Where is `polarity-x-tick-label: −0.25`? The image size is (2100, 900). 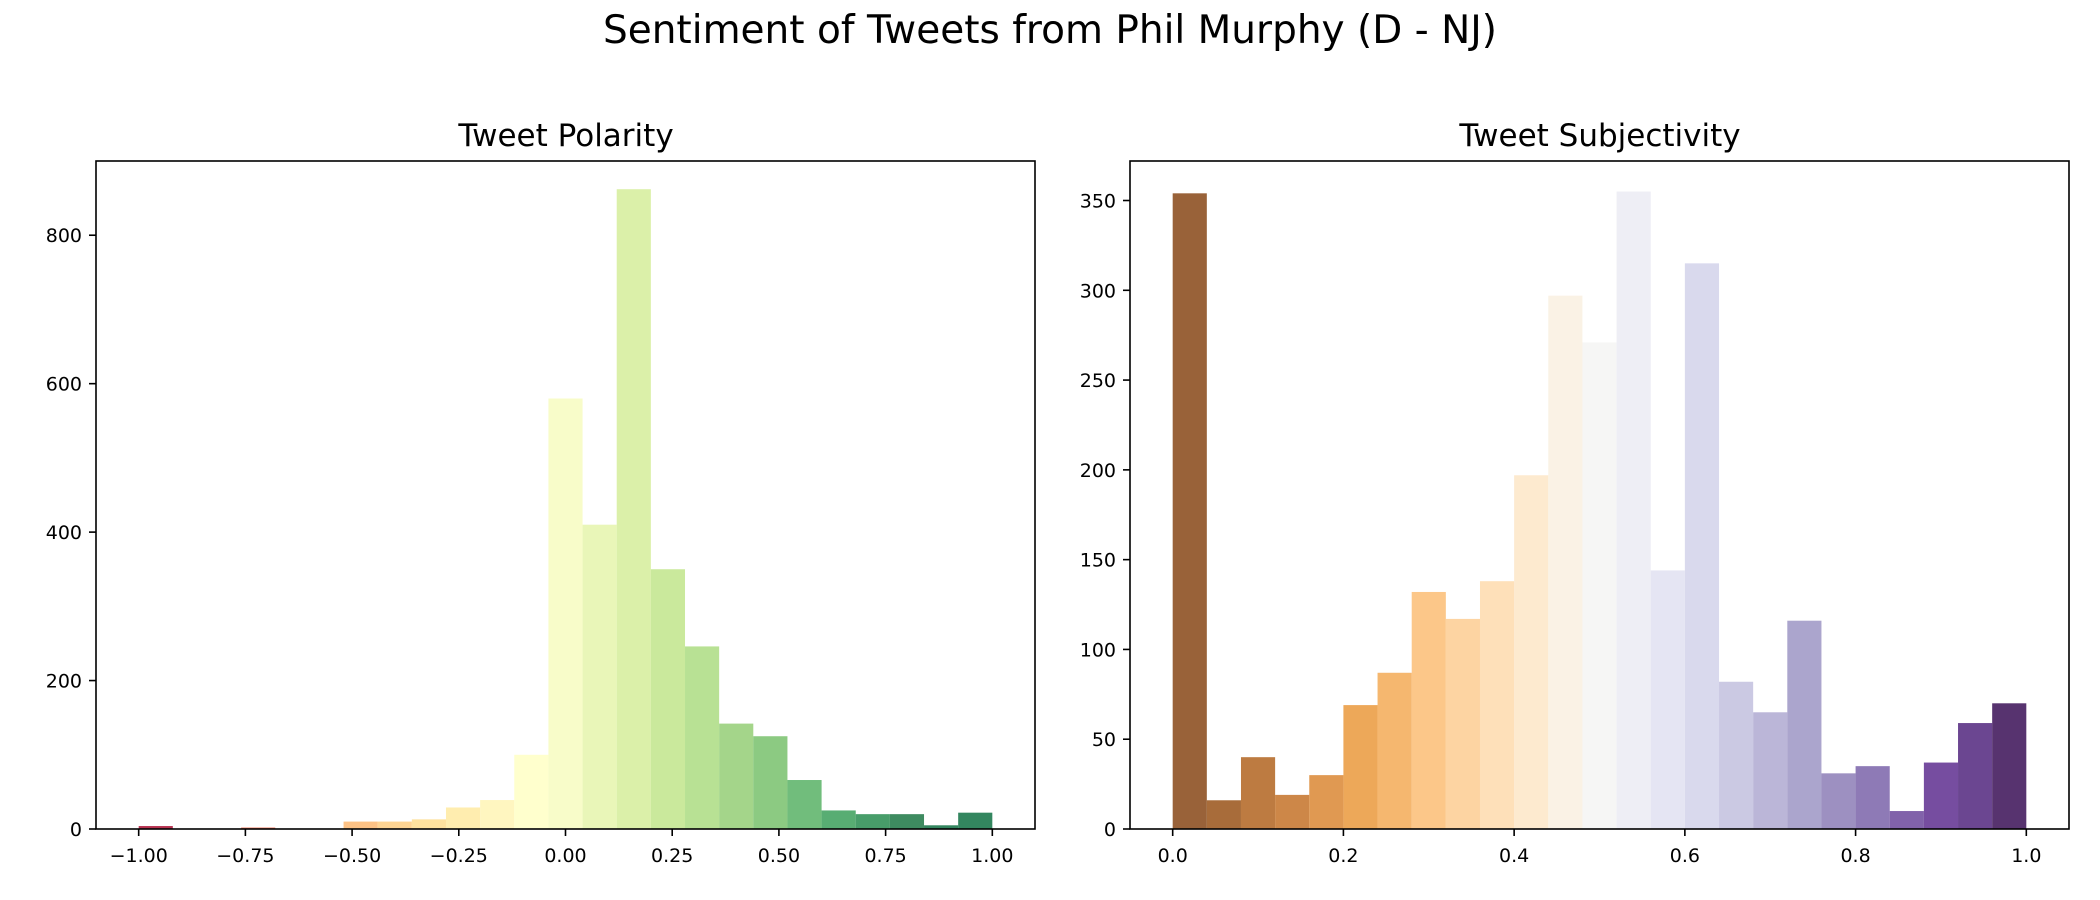 polarity-x-tick-label: −0.25 is located at coordinates (459, 856).